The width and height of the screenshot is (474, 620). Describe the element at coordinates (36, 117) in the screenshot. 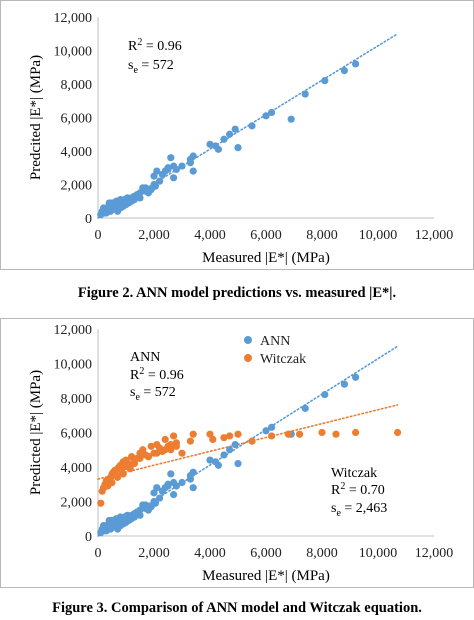

I see `y-axis-title: Predcited |E*| (MPa)` at that location.